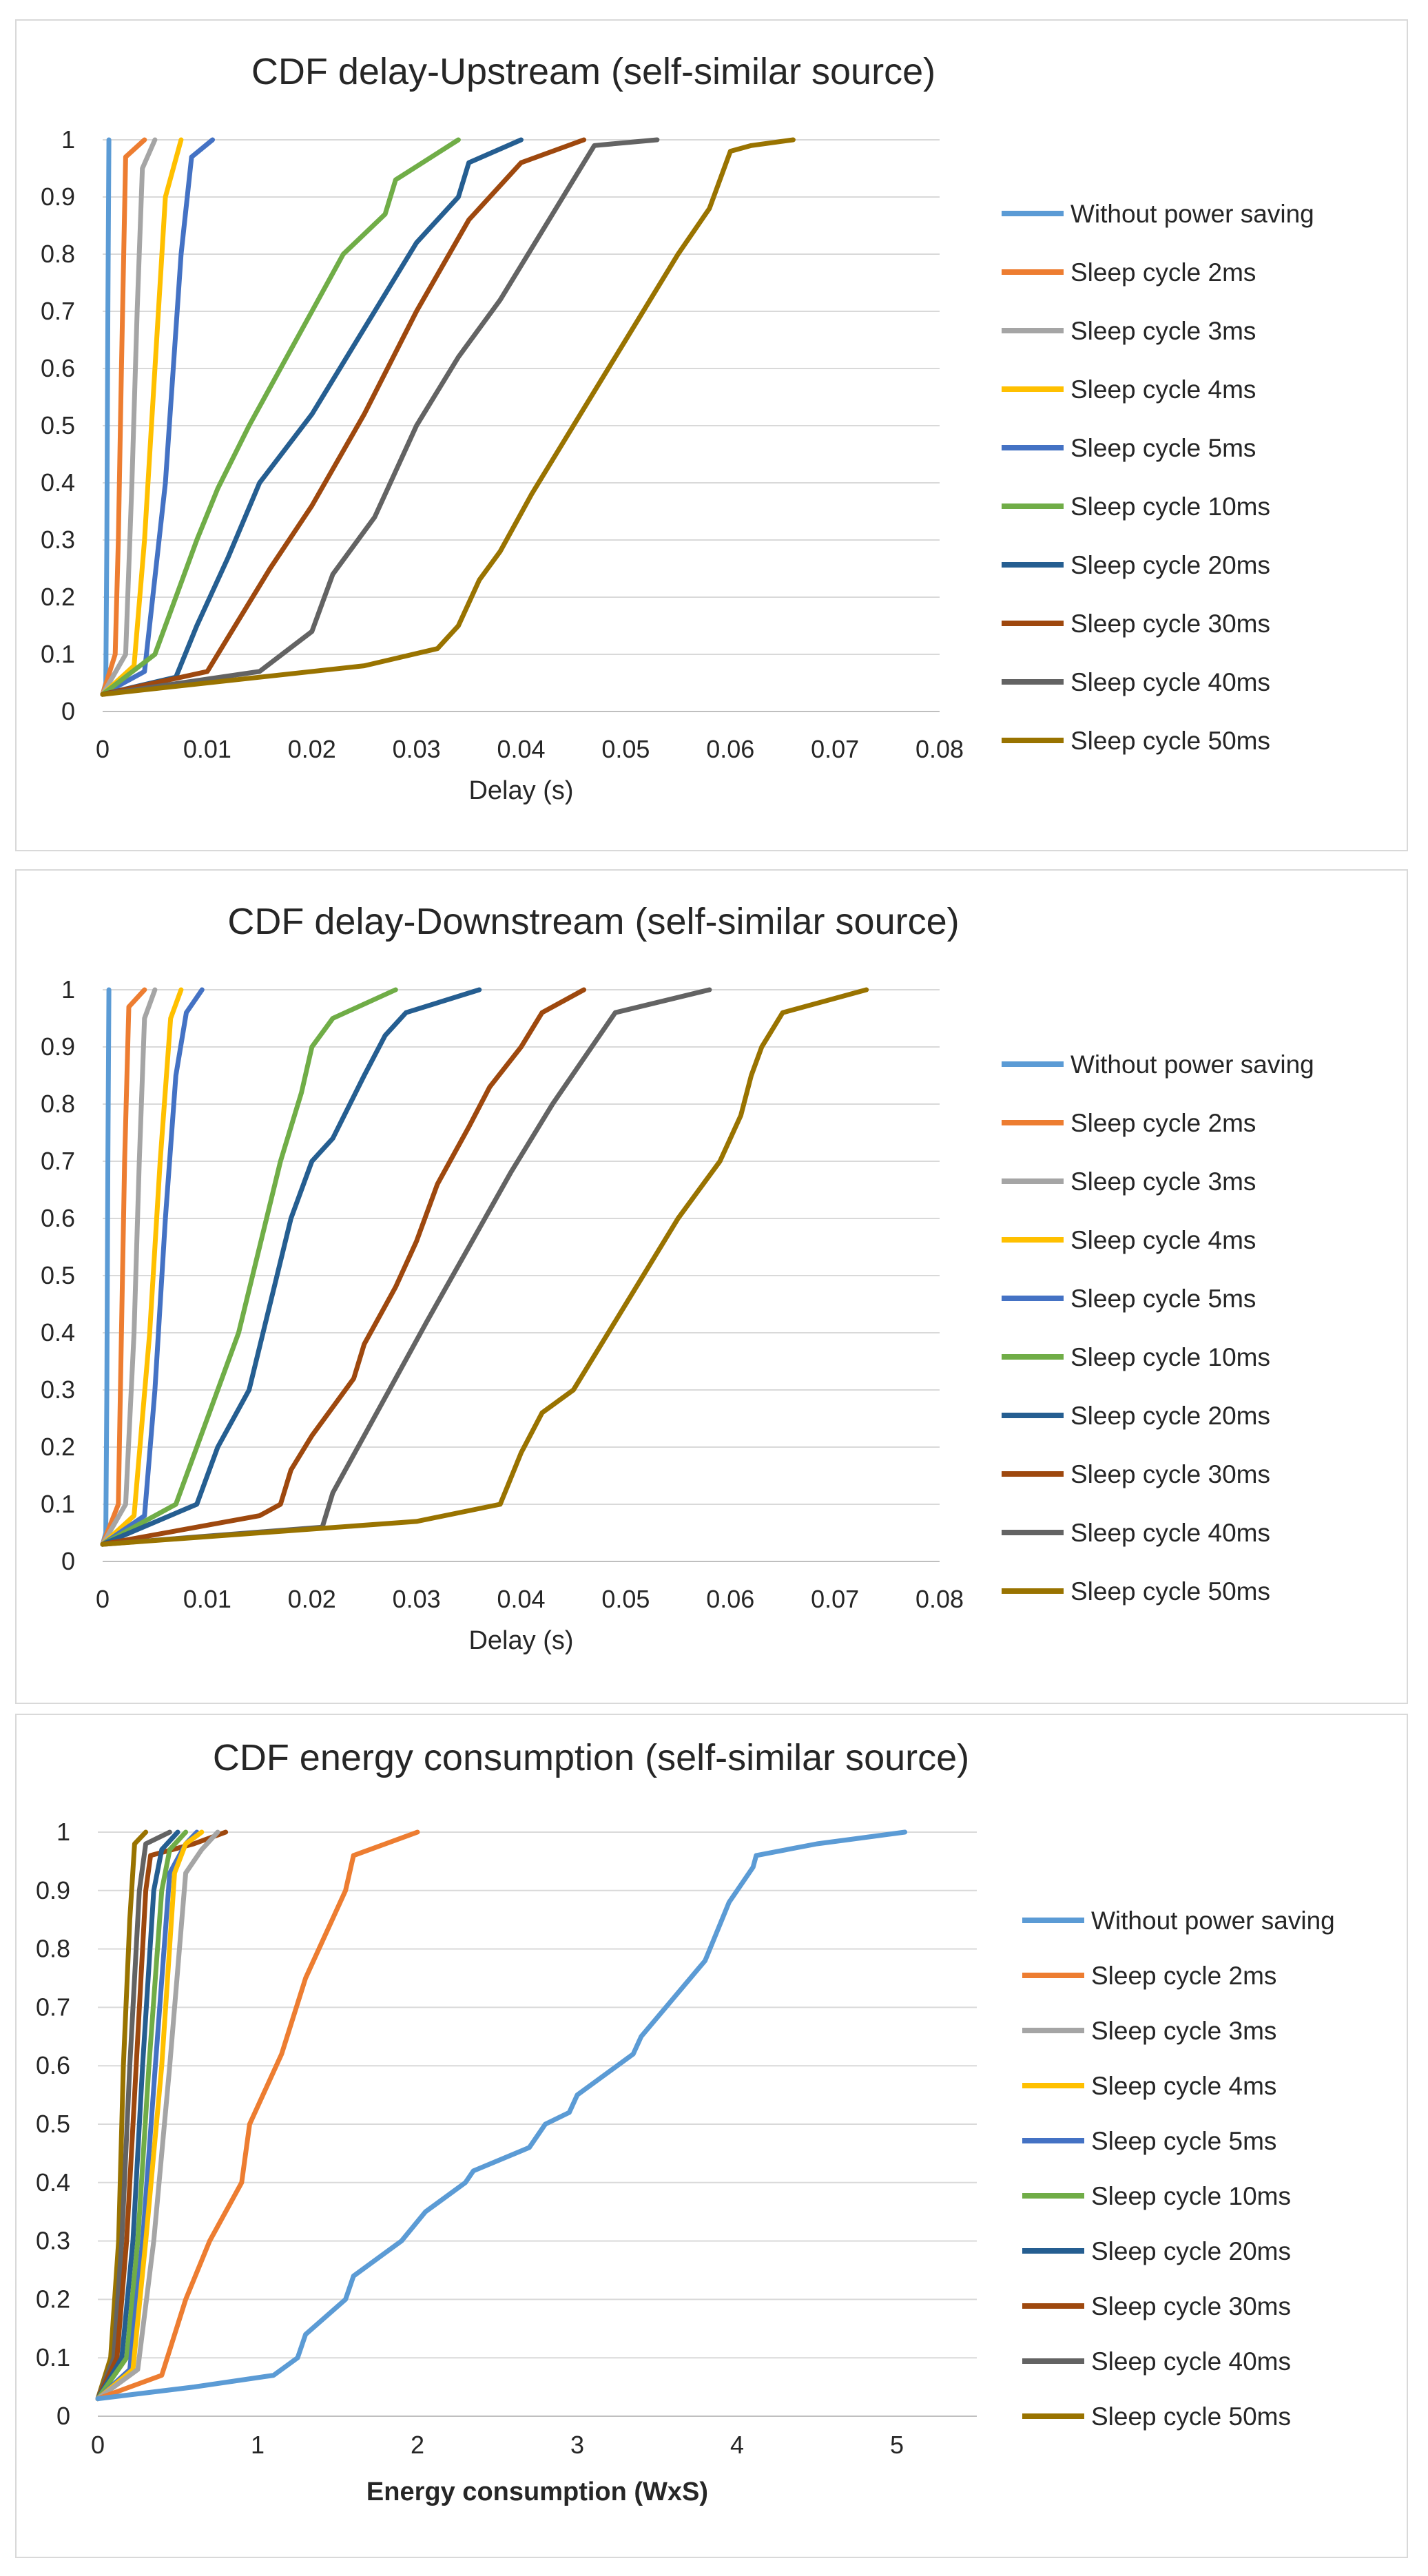  I want to click on energy-ytick-label: 0.3, so click(53, 2241).